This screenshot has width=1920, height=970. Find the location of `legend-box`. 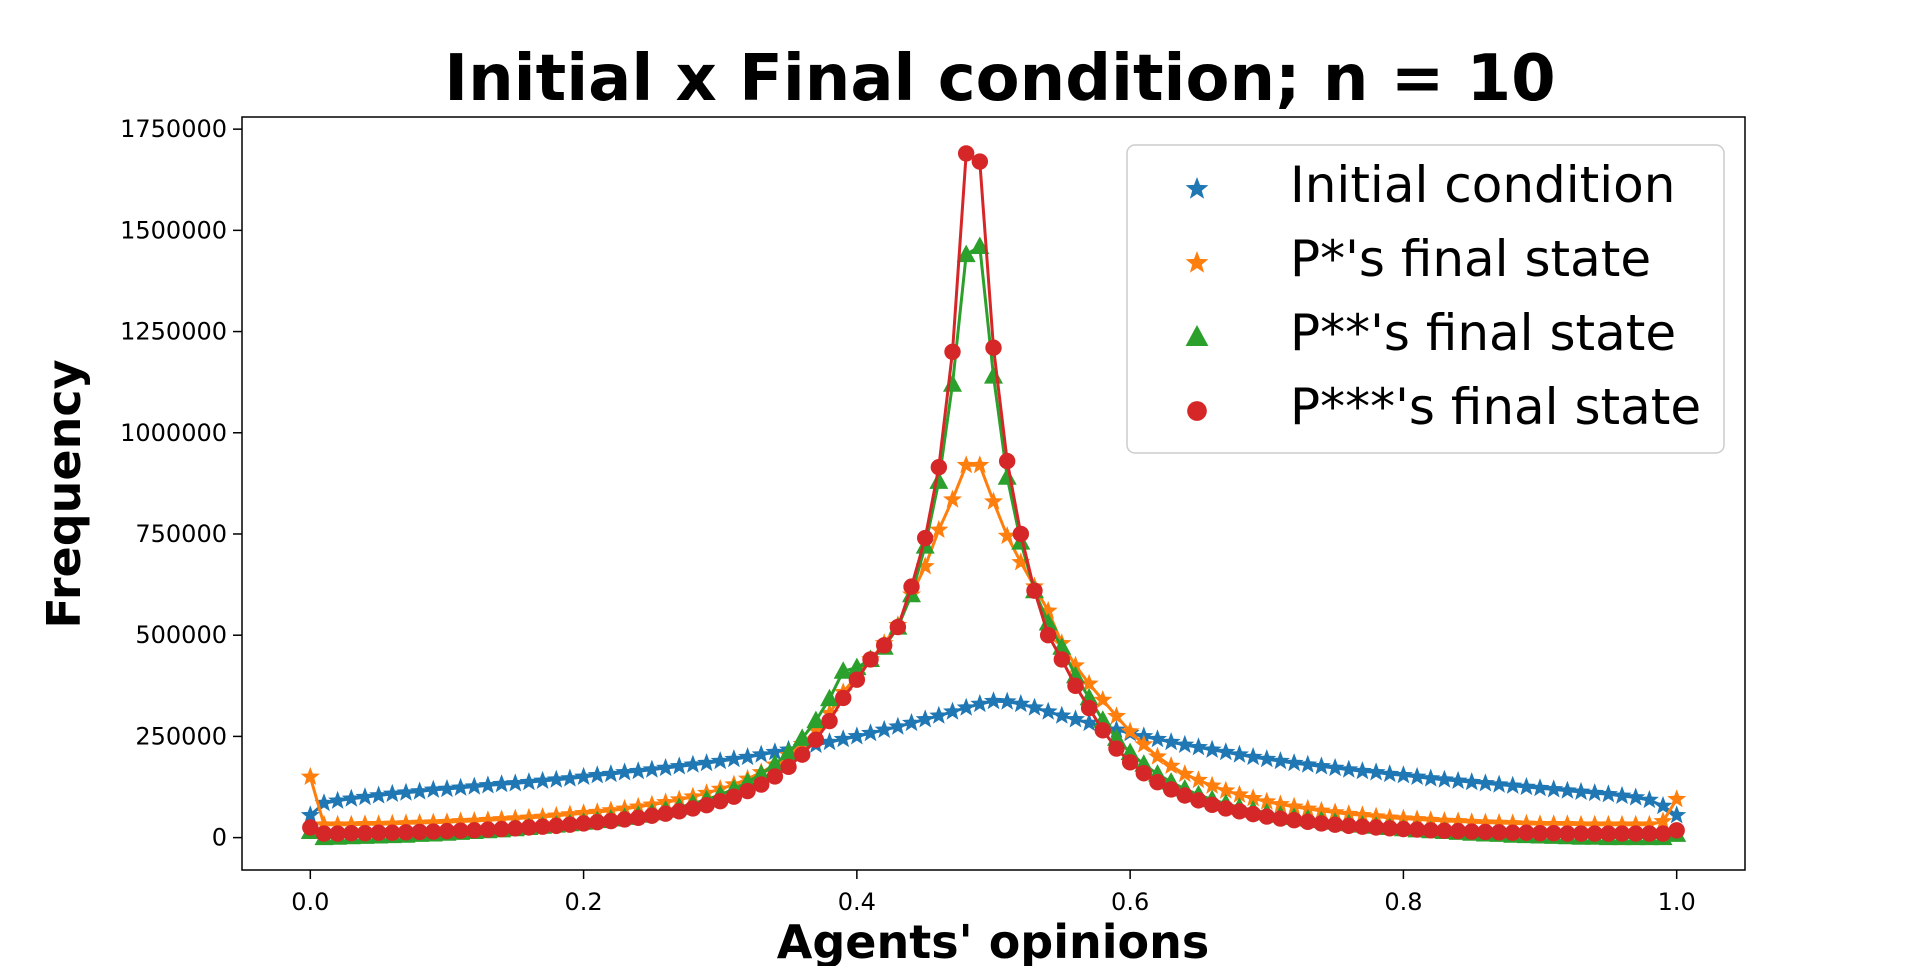

legend-box is located at coordinates (1425, 299).